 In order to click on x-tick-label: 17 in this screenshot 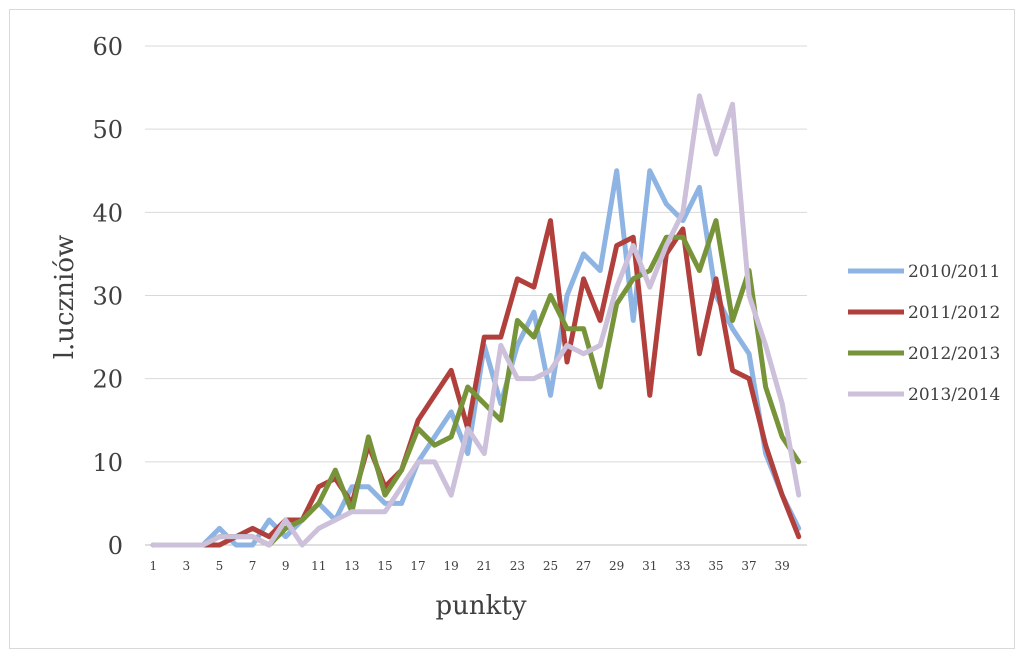, I will do `click(417, 566)`.